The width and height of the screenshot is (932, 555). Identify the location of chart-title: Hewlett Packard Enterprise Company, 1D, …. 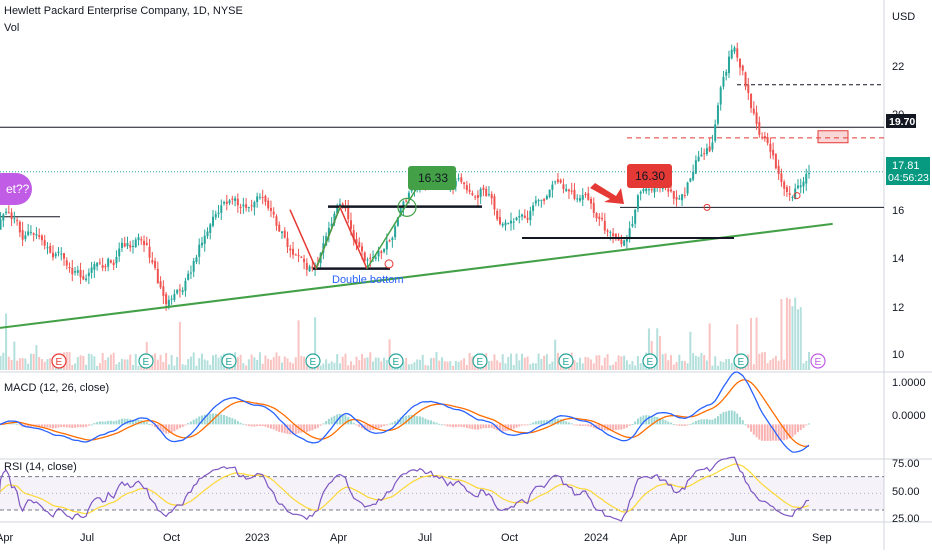
(123, 11).